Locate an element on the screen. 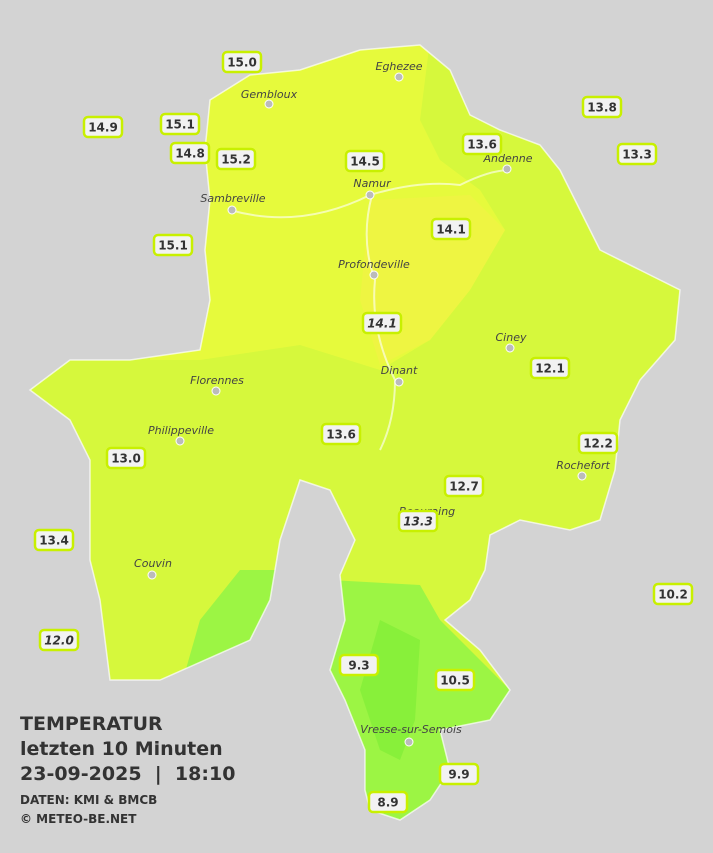 The height and width of the screenshot is (853, 713). station-temperature: 10.5 is located at coordinates (455, 681).